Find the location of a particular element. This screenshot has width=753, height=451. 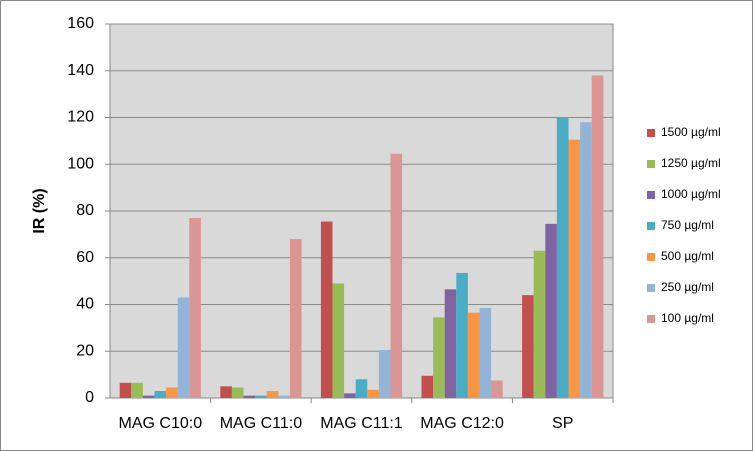

y-tick-label: 120 is located at coordinates (80, 117).